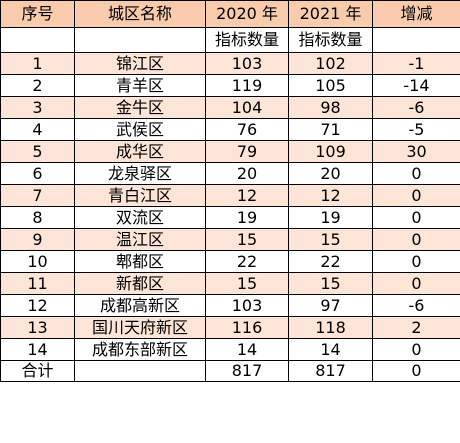 This screenshot has height=443, width=460. Describe the element at coordinates (230, 40) in the screenshot. I see `header-subrow: 指标数量 指标数量` at that location.